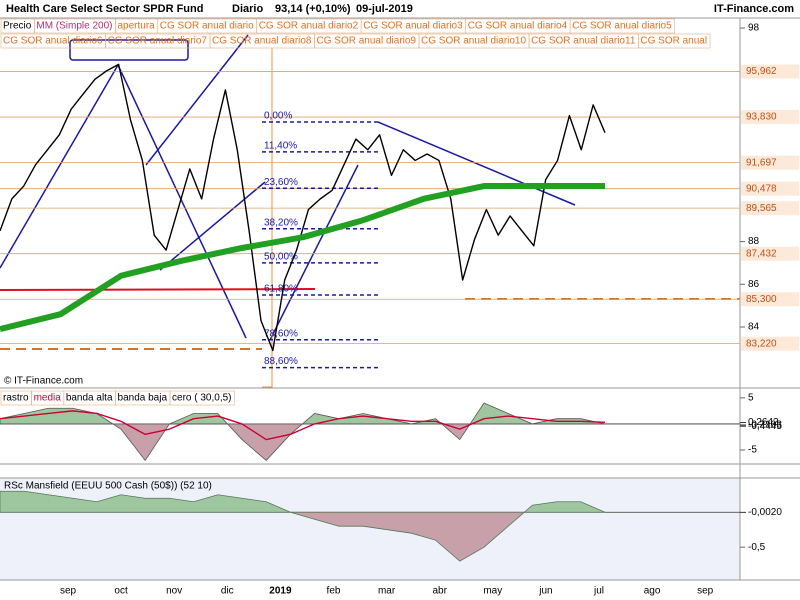 This screenshot has width=800, height=600. What do you see at coordinates (247, 9) in the screenshot?
I see `header-period: Diario` at bounding box center [247, 9].